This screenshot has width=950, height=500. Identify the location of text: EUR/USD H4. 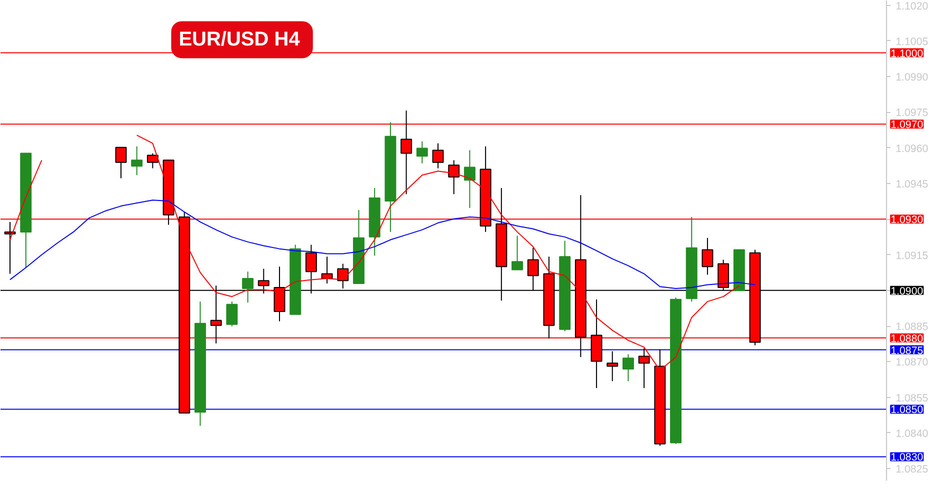
(239, 39).